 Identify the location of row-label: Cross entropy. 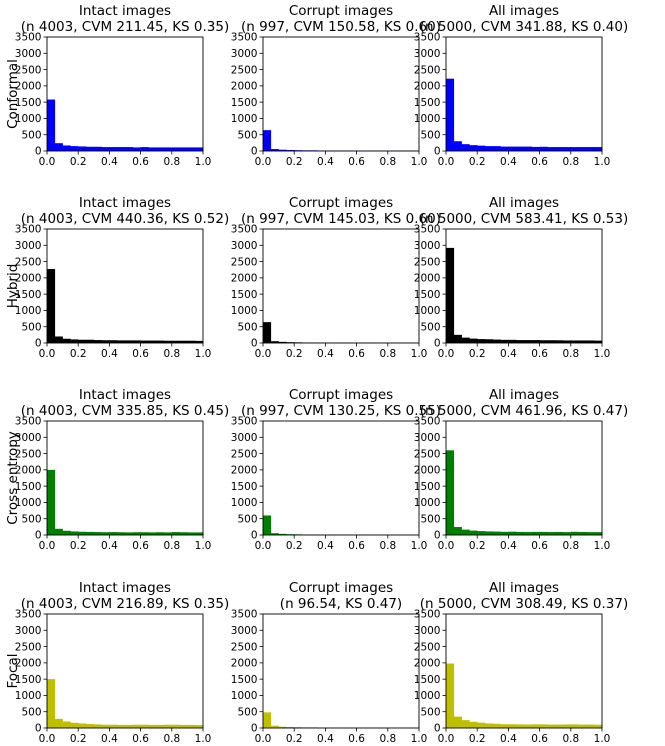
(13, 478).